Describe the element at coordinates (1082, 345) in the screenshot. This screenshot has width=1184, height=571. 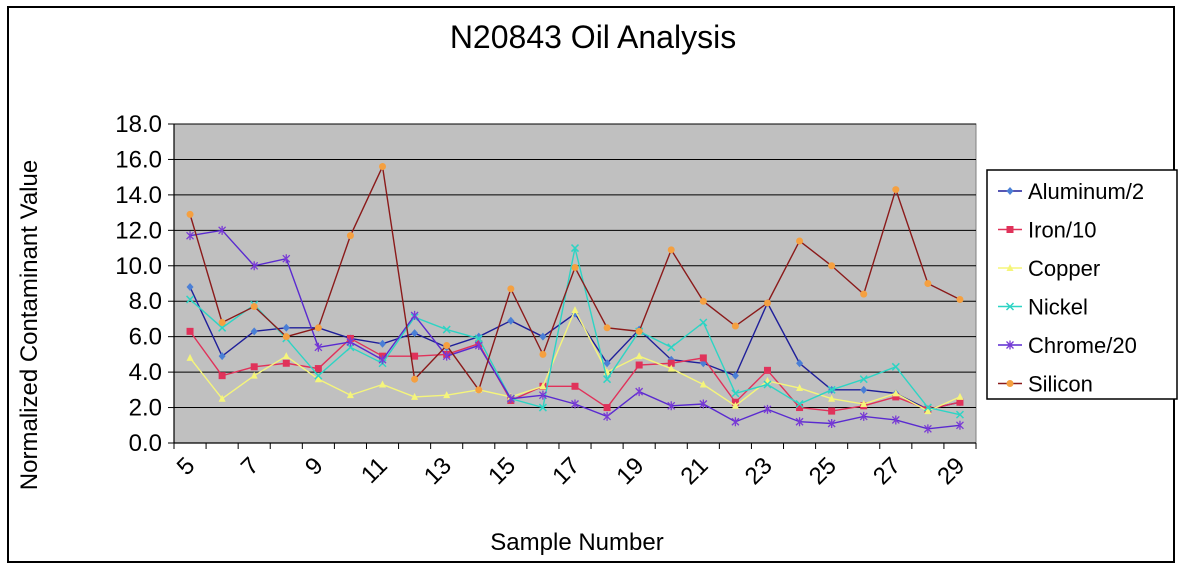
I see `legend-label: Chrome/20` at that location.